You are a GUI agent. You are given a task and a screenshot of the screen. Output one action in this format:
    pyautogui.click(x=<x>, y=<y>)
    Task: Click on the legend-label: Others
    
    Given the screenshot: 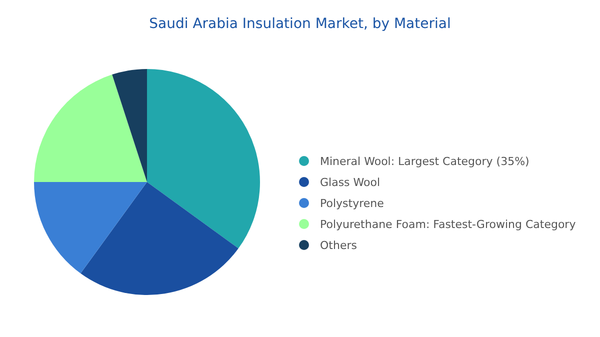 What is the action you would take?
    pyautogui.click(x=339, y=245)
    